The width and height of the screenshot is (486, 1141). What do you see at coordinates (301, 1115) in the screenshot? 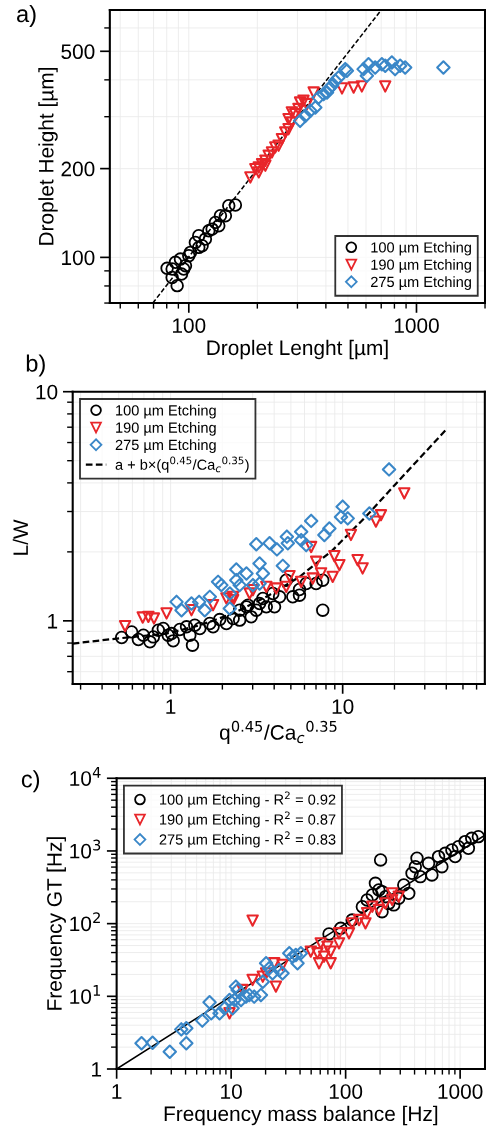
I see `x-axis-title: Frequency mass balance [Hz]` at bounding box center [301, 1115].